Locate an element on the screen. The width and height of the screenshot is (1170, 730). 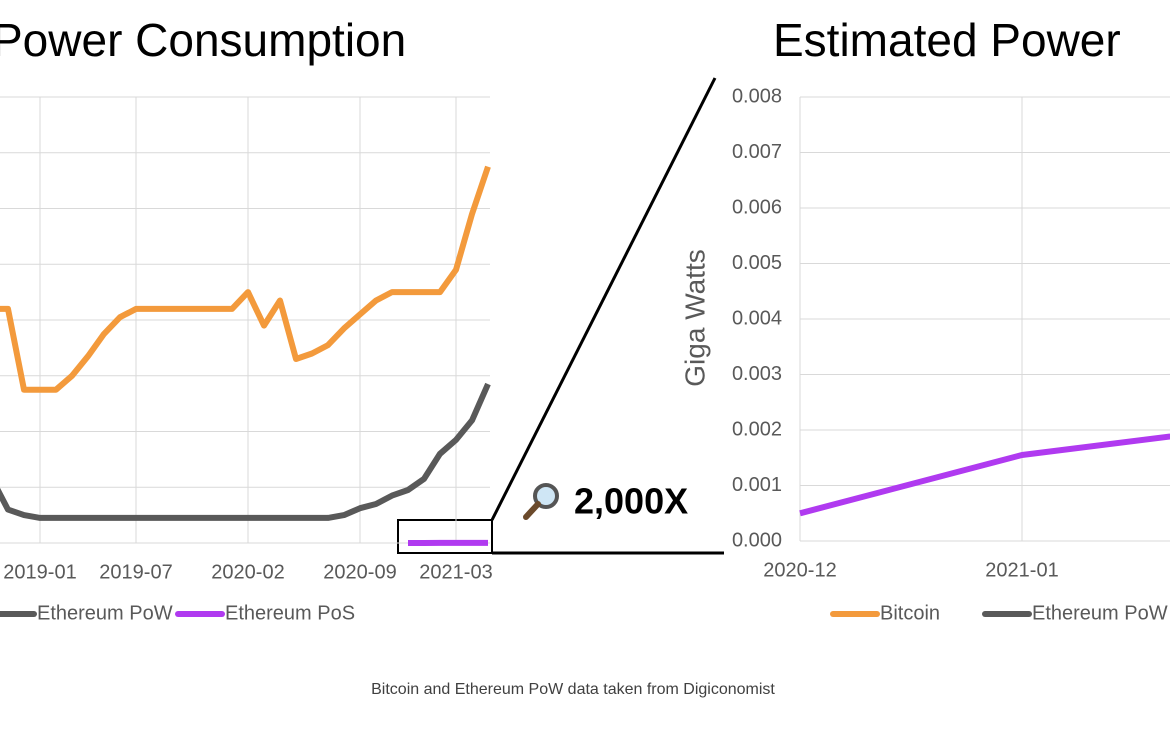
zoom-box is located at coordinates (445, 536).